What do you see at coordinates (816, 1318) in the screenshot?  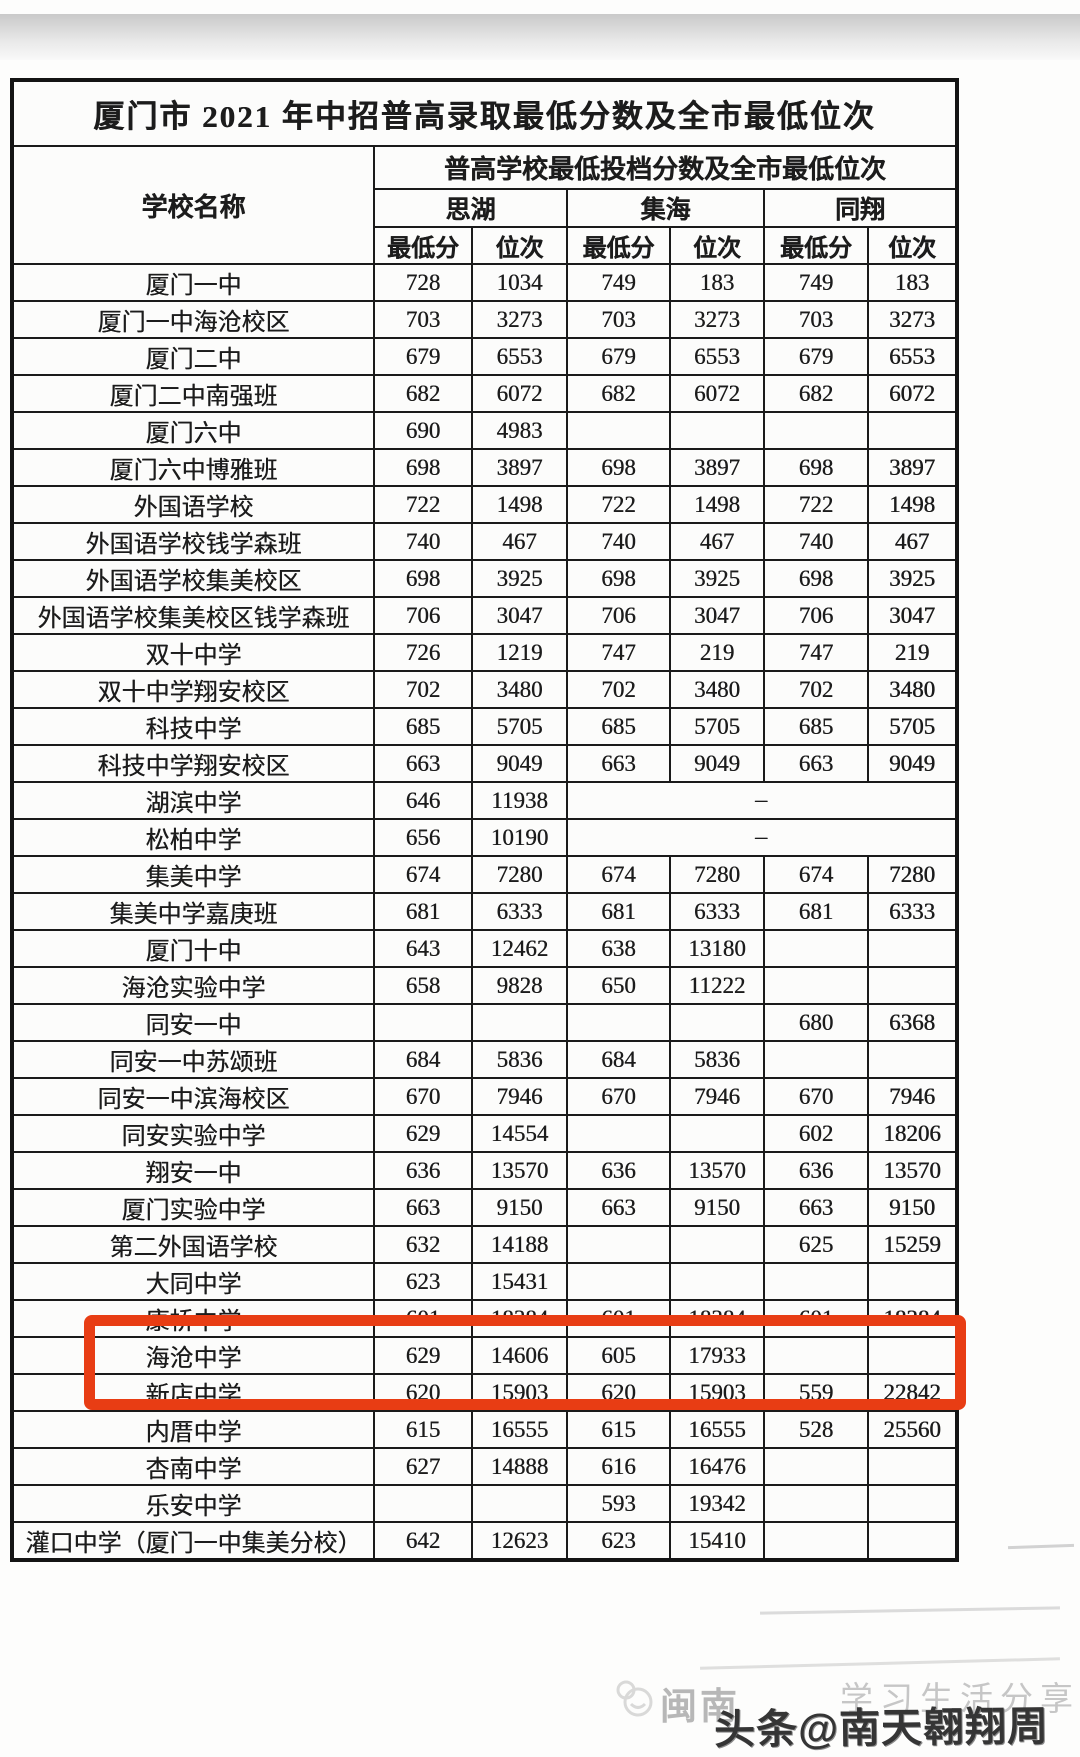 I see `score-cell: 601` at bounding box center [816, 1318].